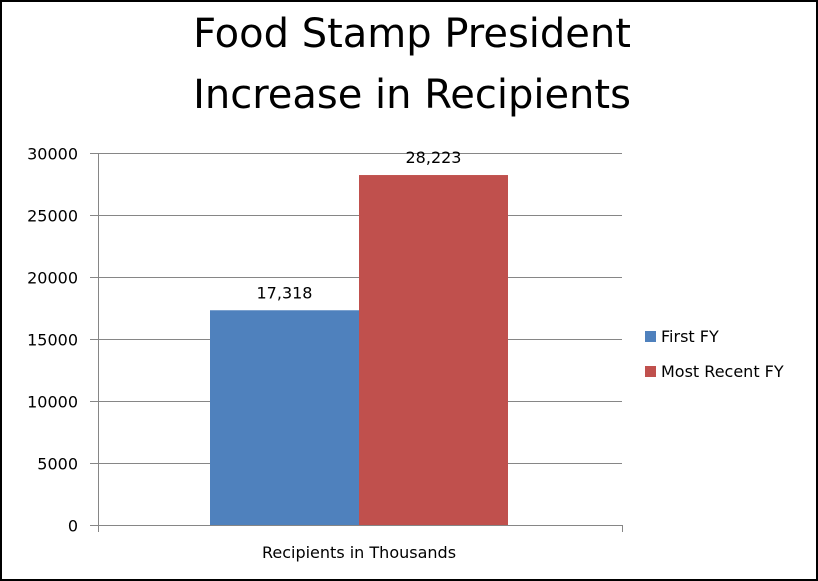  What do you see at coordinates (412, 95) in the screenshot?
I see `chart-title-line-2: Increase in Recipients` at bounding box center [412, 95].